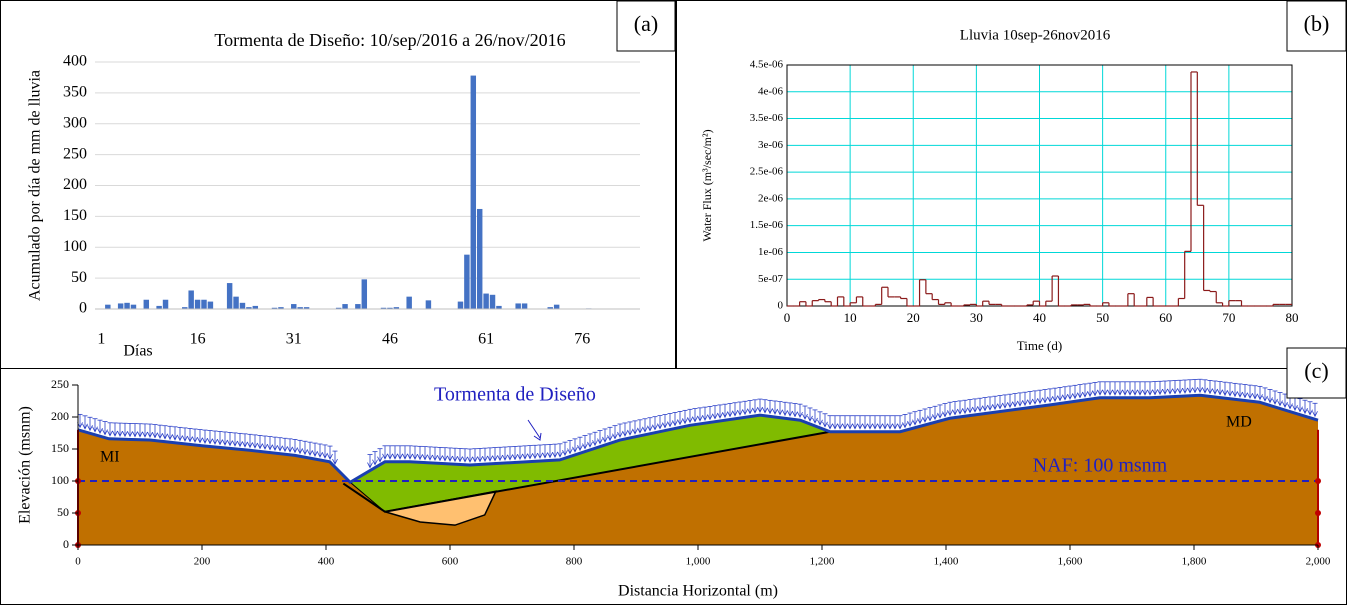  Describe the element at coordinates (582, 339) in the screenshot. I see `x-tick-label: 76` at that location.